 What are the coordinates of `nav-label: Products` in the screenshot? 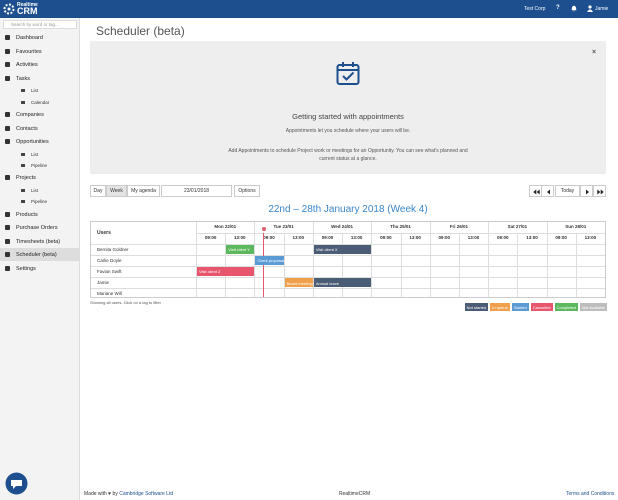 It's located at (27, 214).